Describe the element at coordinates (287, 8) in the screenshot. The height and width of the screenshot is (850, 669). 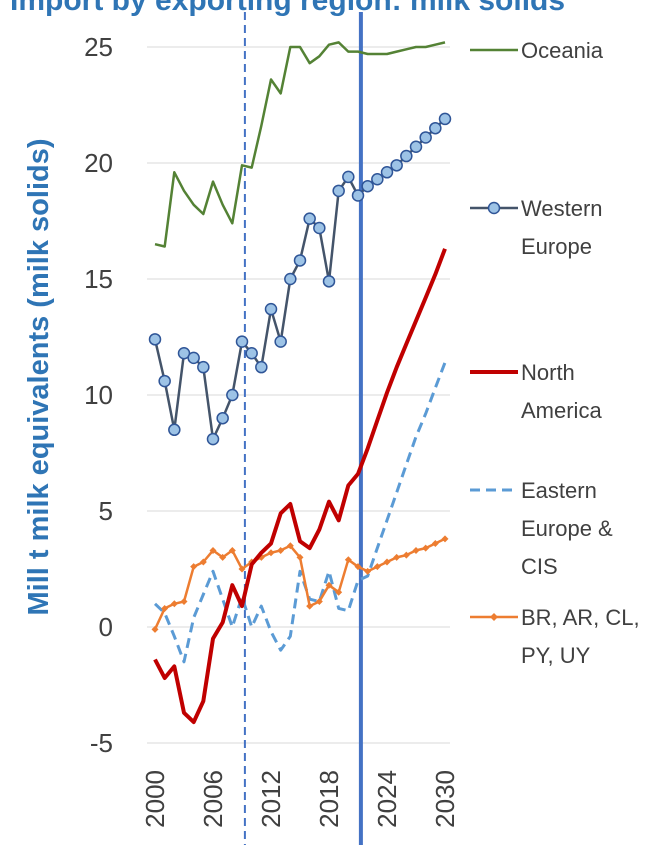
I see `chart-title-partial: Import by exporting region: milk solids` at that location.